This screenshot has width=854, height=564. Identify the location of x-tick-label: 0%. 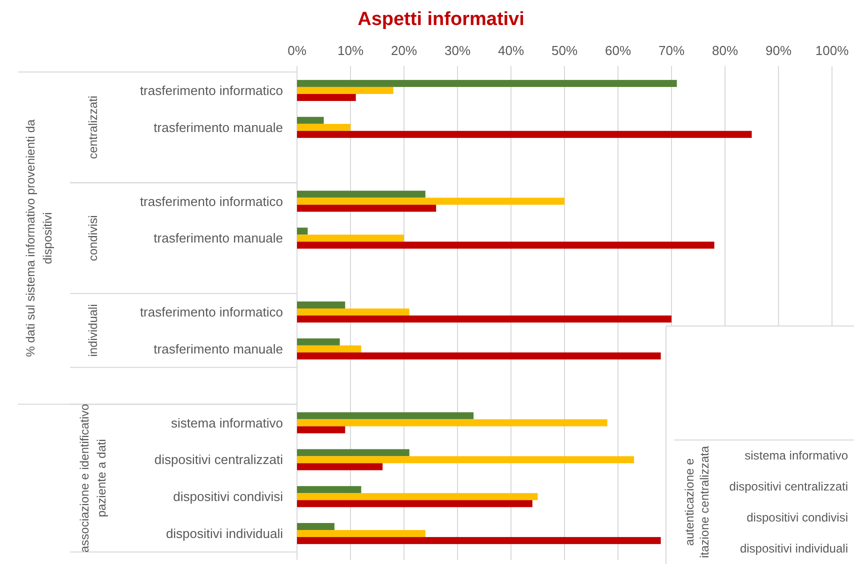
(297, 50).